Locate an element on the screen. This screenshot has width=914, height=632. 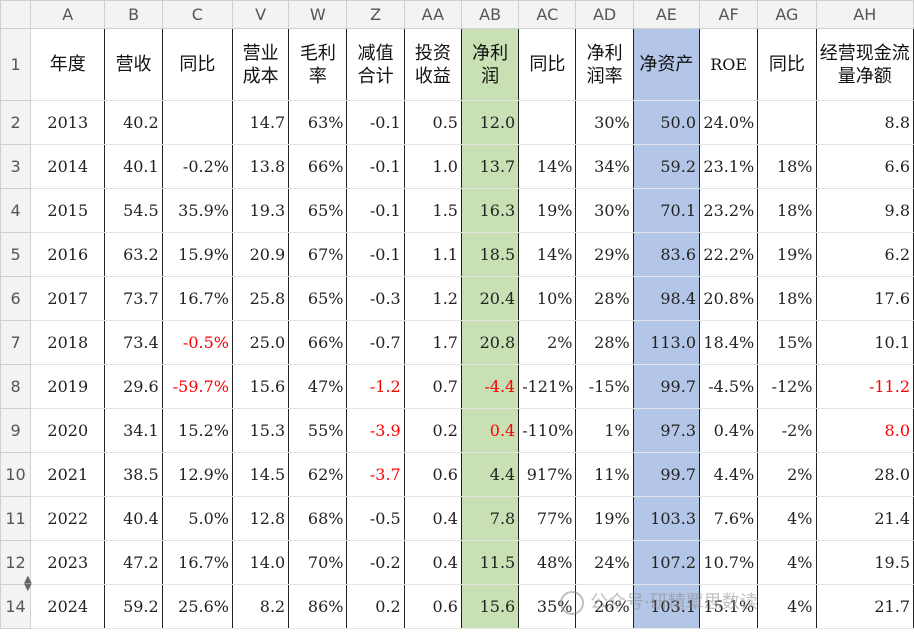
data-cell: 29.6 is located at coordinates (133, 386).